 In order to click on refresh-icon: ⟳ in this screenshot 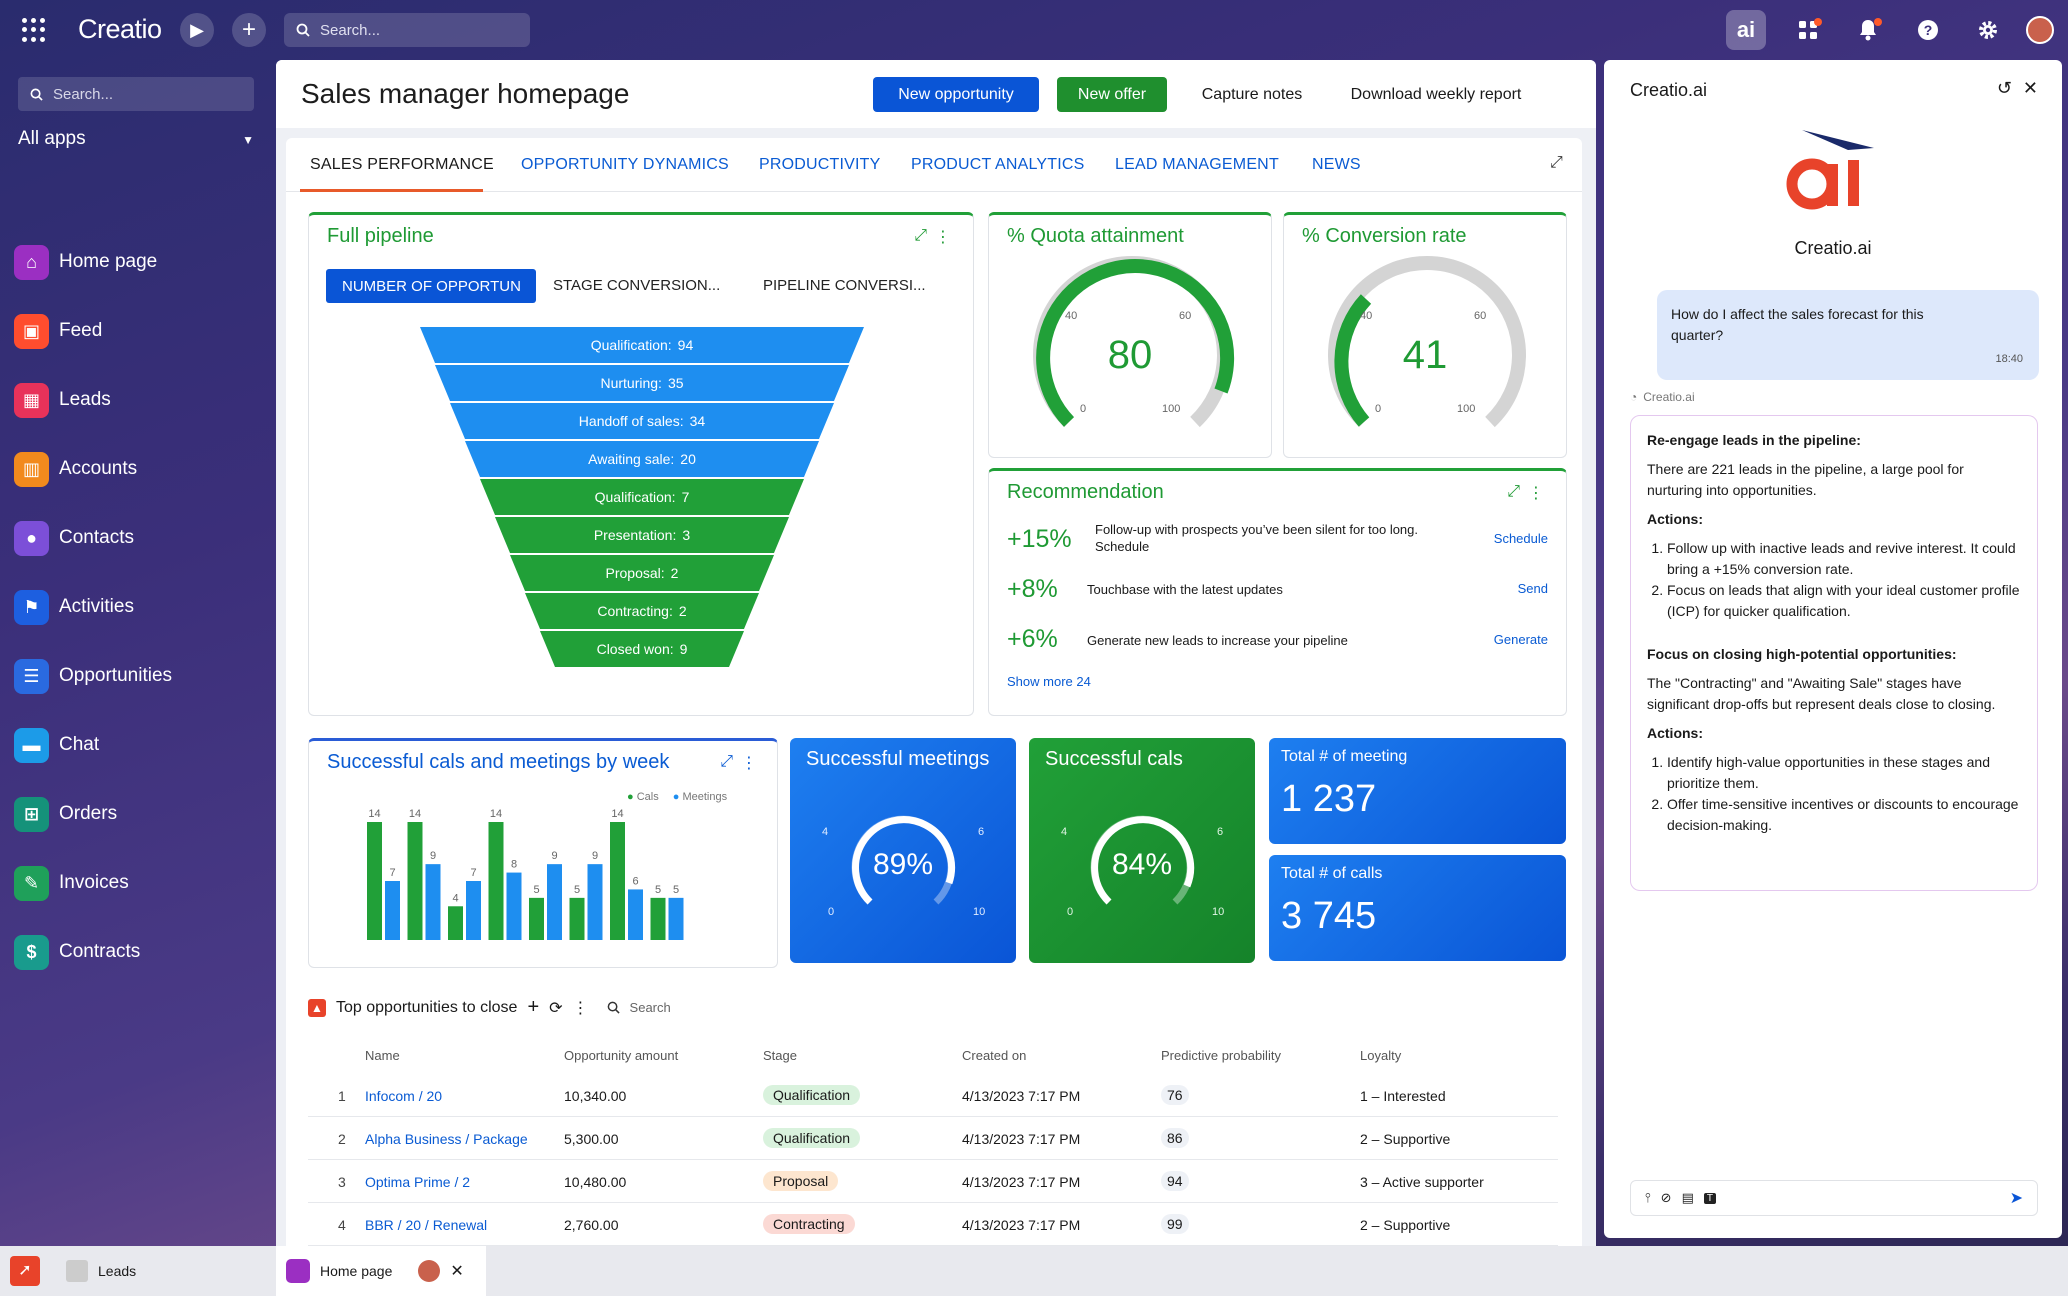, I will do `click(556, 1008)`.